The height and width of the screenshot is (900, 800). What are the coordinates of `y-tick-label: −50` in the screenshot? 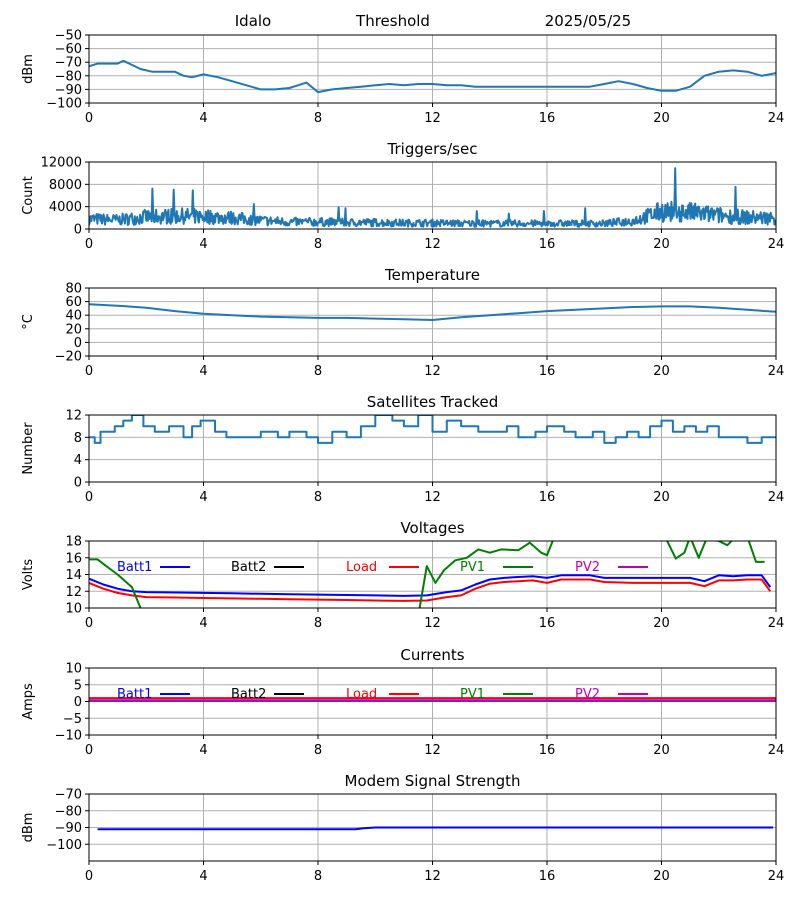 It's located at (68, 36).